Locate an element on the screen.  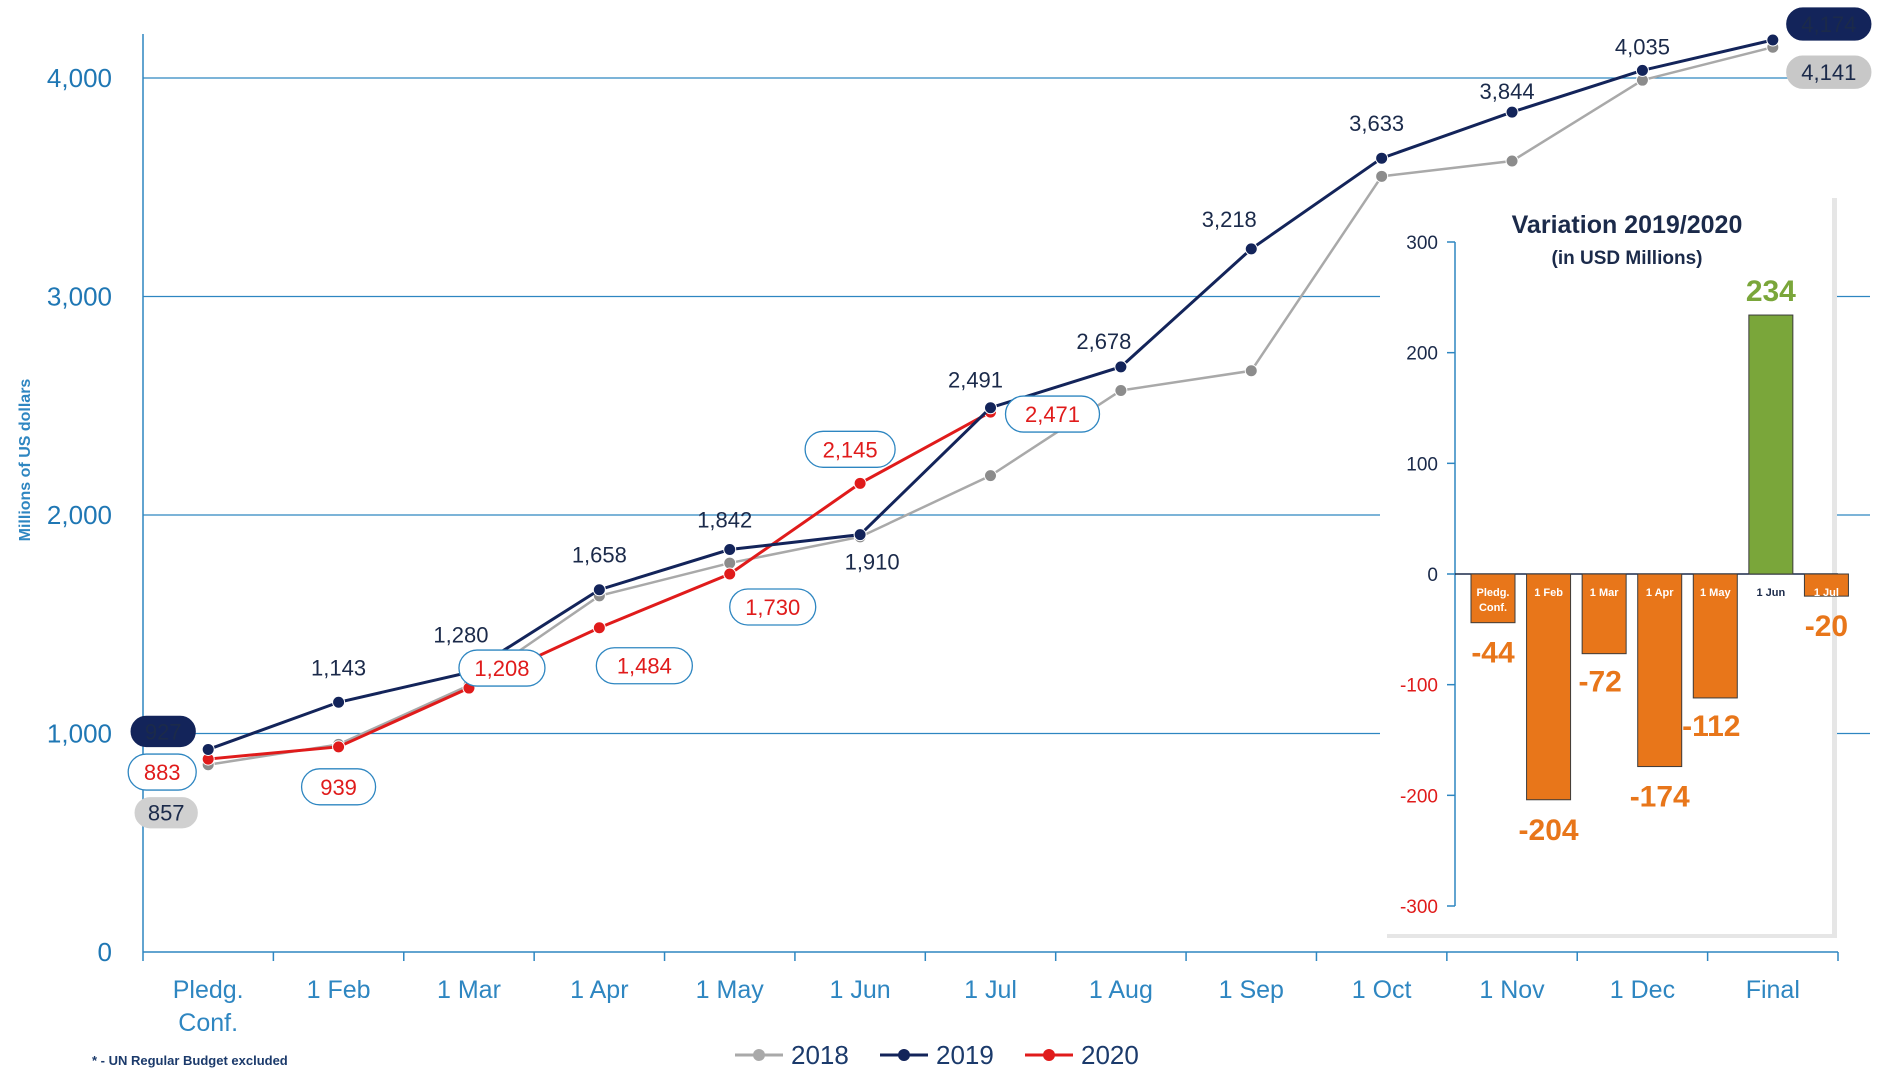
label-2018: 4,141 is located at coordinates (1828, 72).